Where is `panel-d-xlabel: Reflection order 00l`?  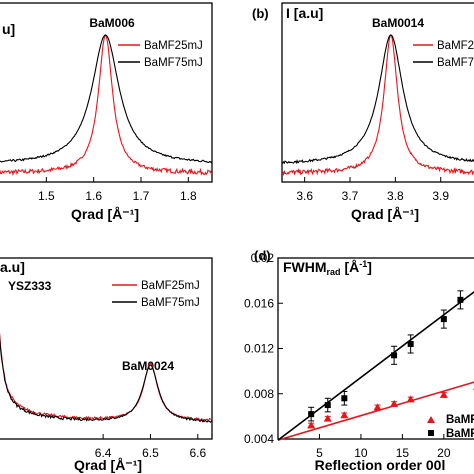
panel-d-xlabel: Reflection order 00l is located at coordinates (380, 465).